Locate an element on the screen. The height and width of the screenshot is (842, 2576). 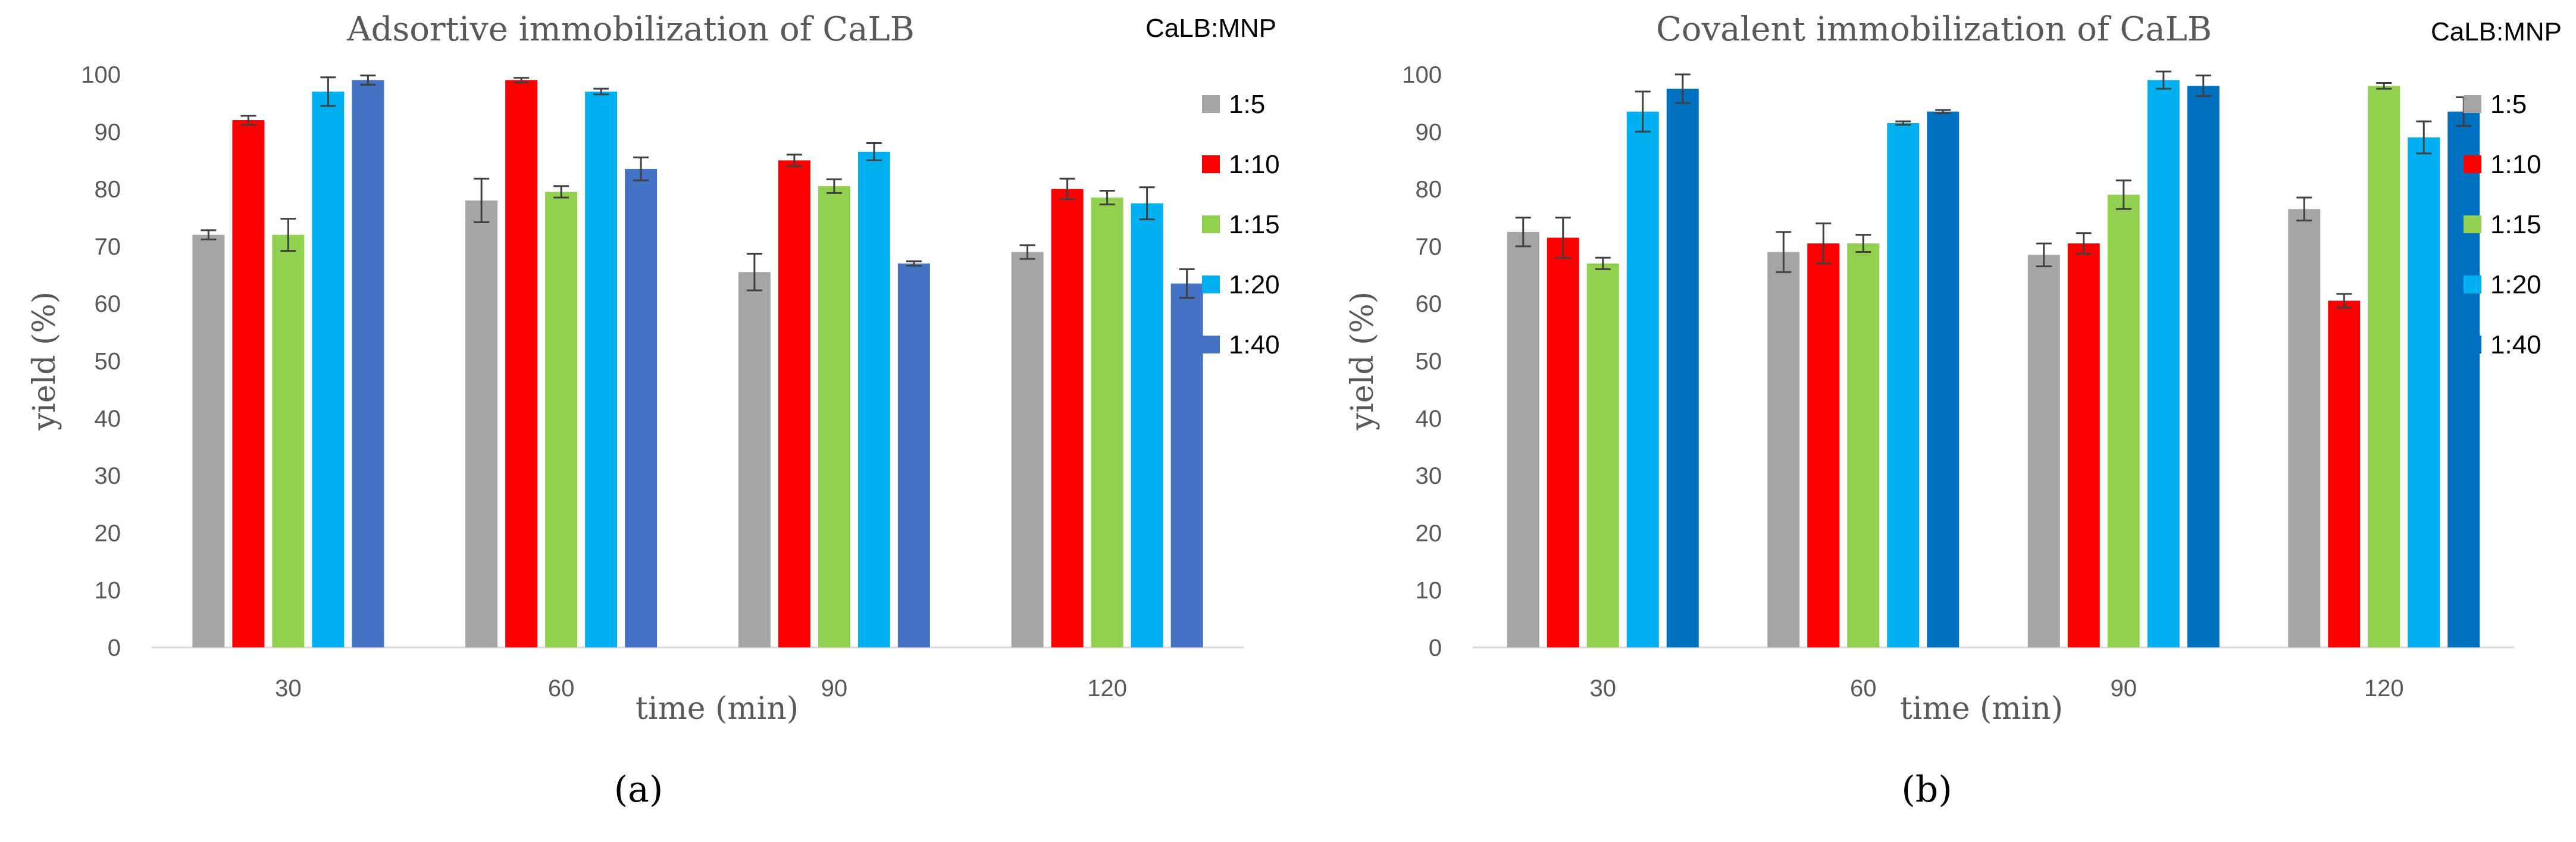
panel-label: (a) is located at coordinates (638, 789).